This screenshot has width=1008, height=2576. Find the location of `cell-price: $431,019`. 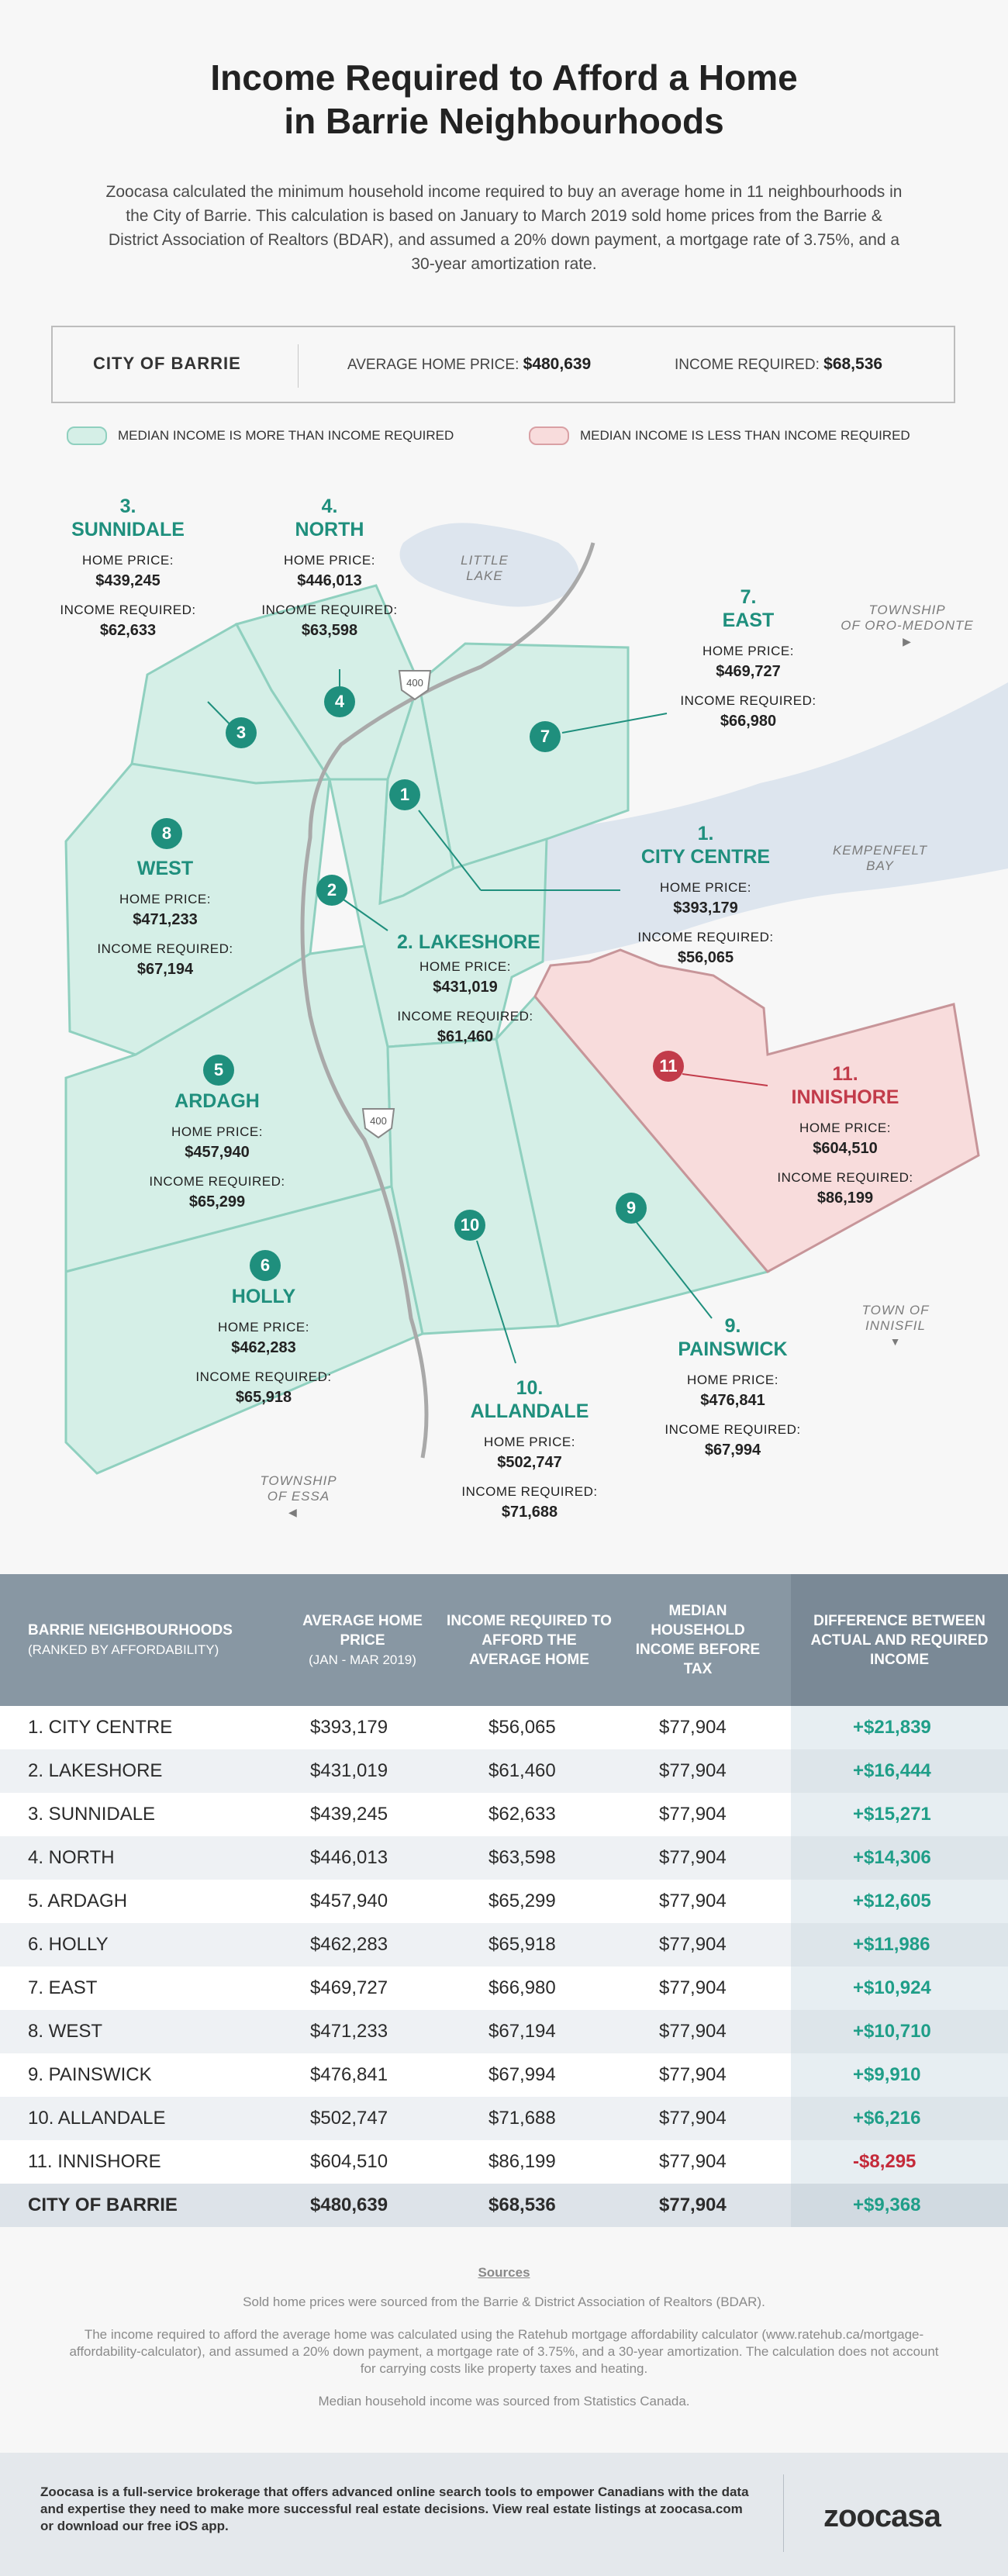

cell-price: $431,019 is located at coordinates (349, 1770).